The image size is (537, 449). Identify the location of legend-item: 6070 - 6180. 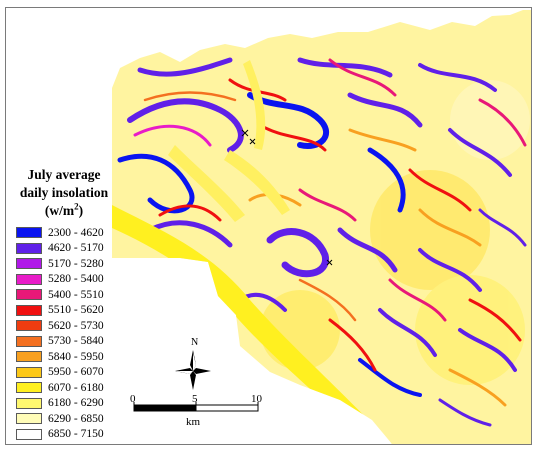
(60, 388).